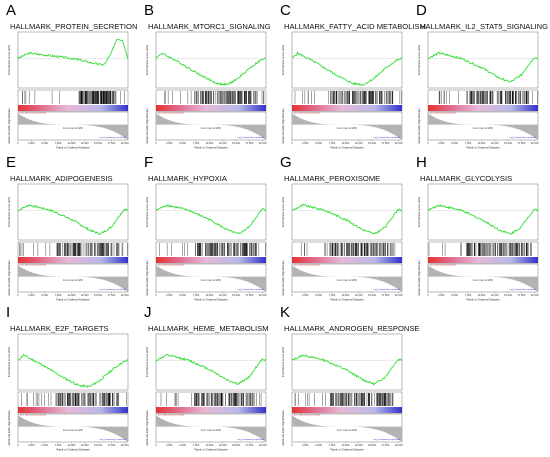 The width and height of the screenshot is (550, 457). I want to click on panel-letter: K, so click(285, 312).